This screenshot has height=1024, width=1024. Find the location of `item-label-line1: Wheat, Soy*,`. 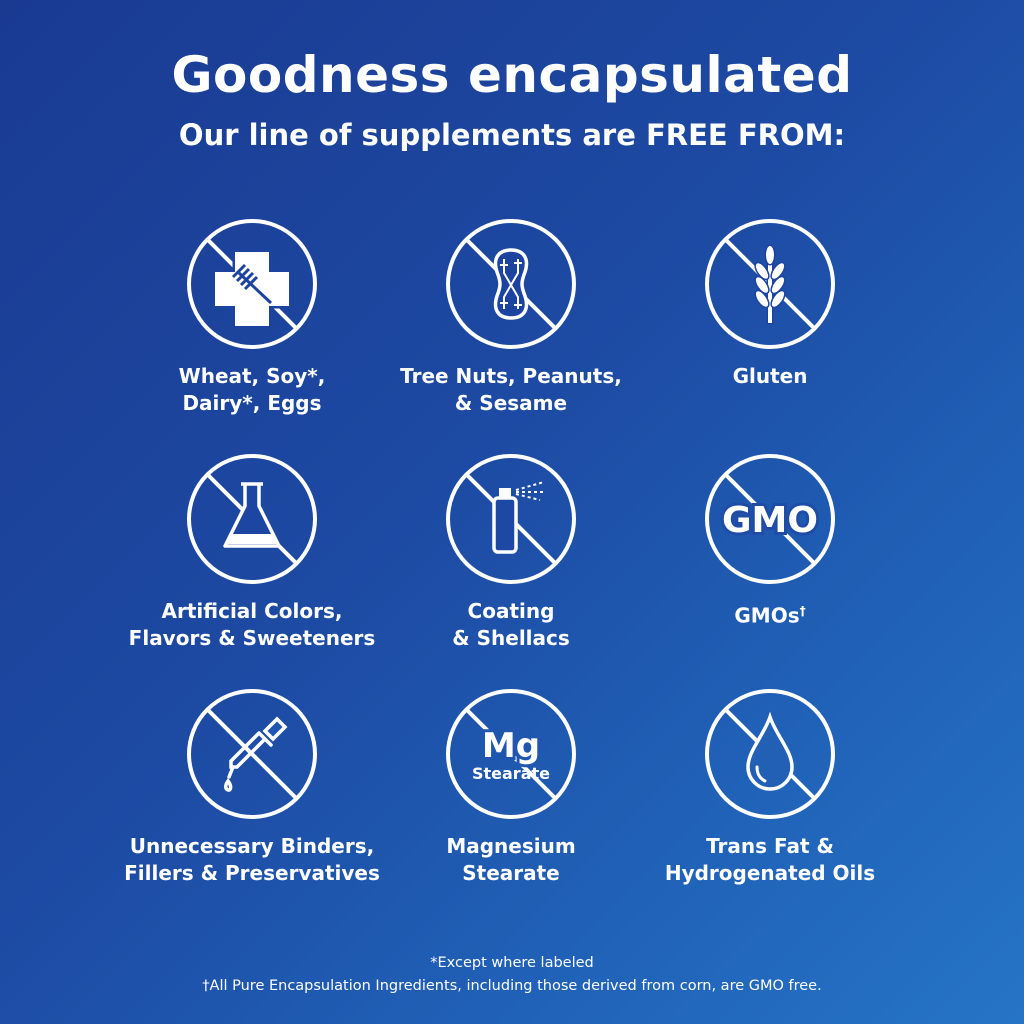

item-label-line1: Wheat, Soy*, is located at coordinates (252, 376).